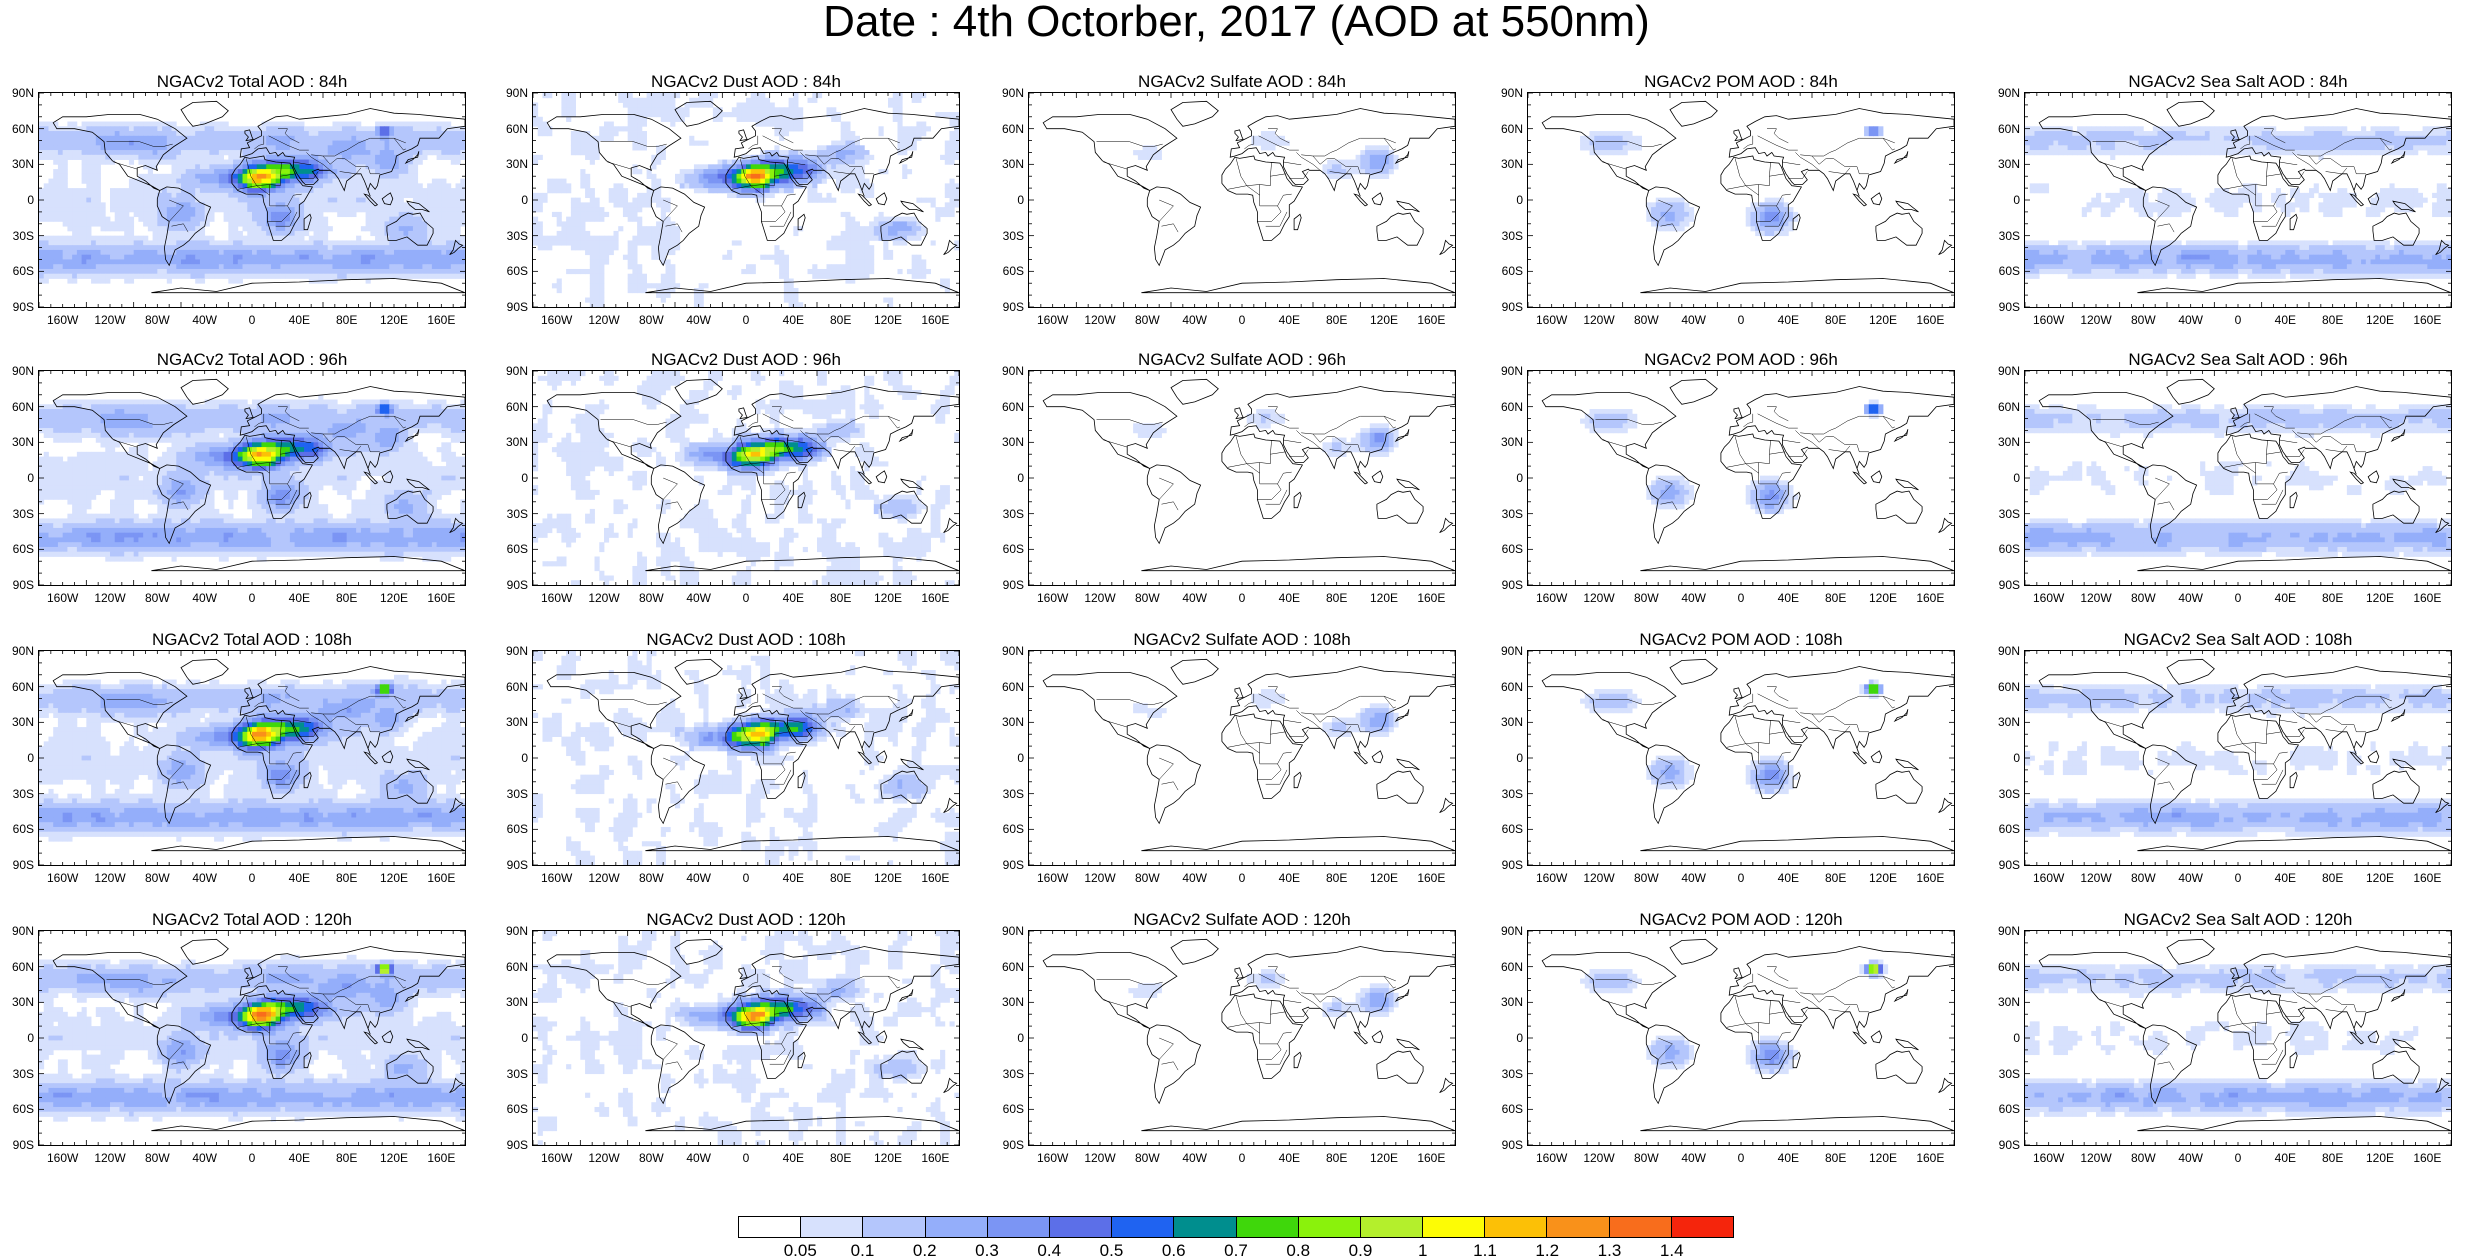  Describe the element at coordinates (2238, 640) in the screenshot. I see `panel-title: NGACv2 Sea Salt AOD : 108h` at that location.